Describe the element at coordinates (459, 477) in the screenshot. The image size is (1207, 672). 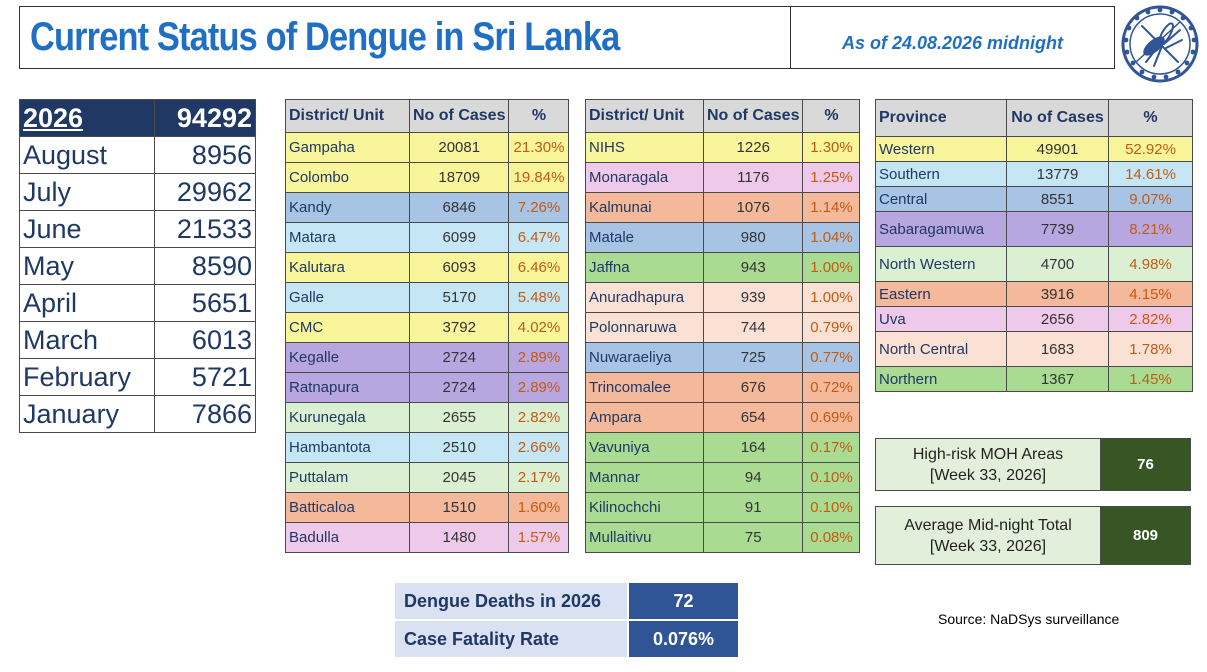
I see `row-cases: 2045` at that location.